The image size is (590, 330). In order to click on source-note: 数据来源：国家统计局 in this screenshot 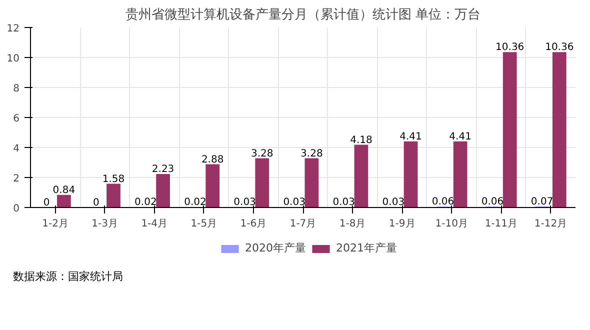, I will do `click(68, 277)`.